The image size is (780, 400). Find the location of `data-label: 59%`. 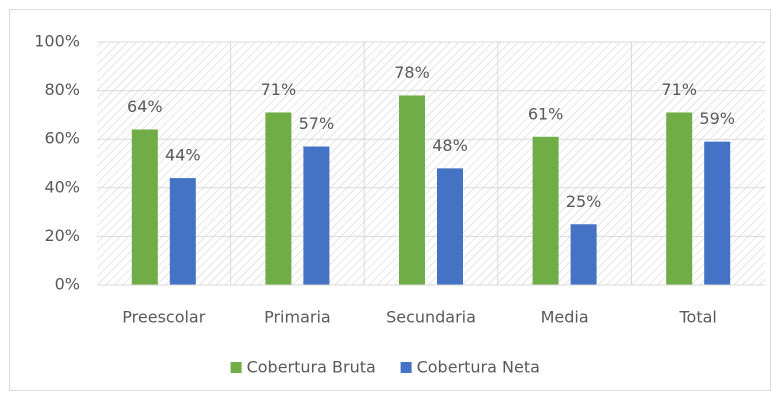

data-label: 59% is located at coordinates (717, 118).